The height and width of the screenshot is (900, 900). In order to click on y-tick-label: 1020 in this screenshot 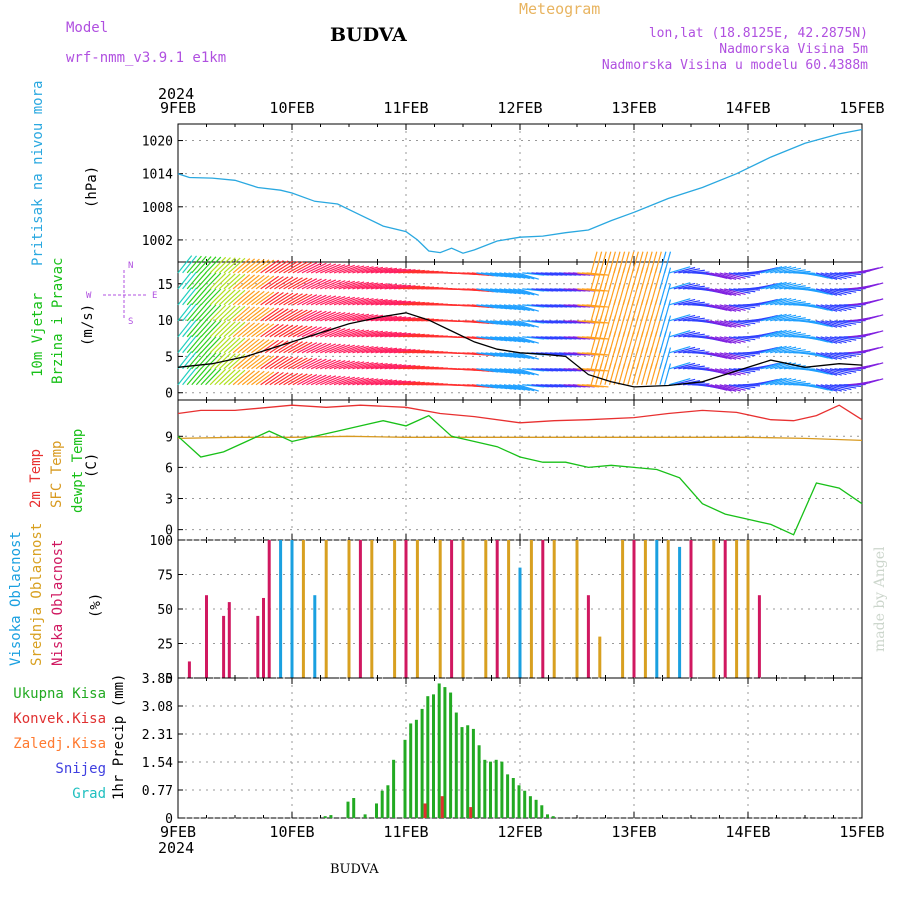, I will do `click(157, 142)`.